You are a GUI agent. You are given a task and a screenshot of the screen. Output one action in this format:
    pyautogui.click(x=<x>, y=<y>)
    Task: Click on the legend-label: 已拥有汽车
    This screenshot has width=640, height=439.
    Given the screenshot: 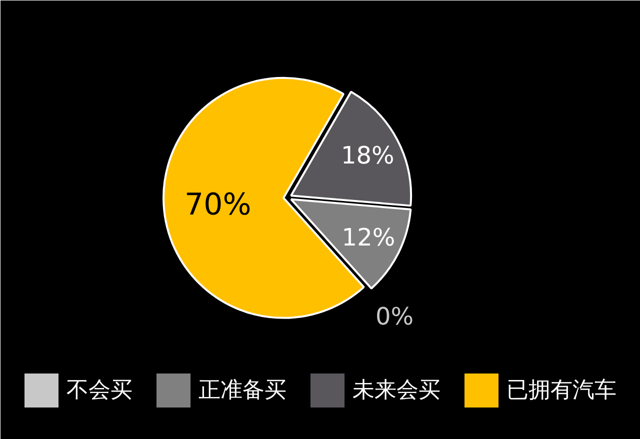 What is the action you would take?
    pyautogui.click(x=561, y=390)
    